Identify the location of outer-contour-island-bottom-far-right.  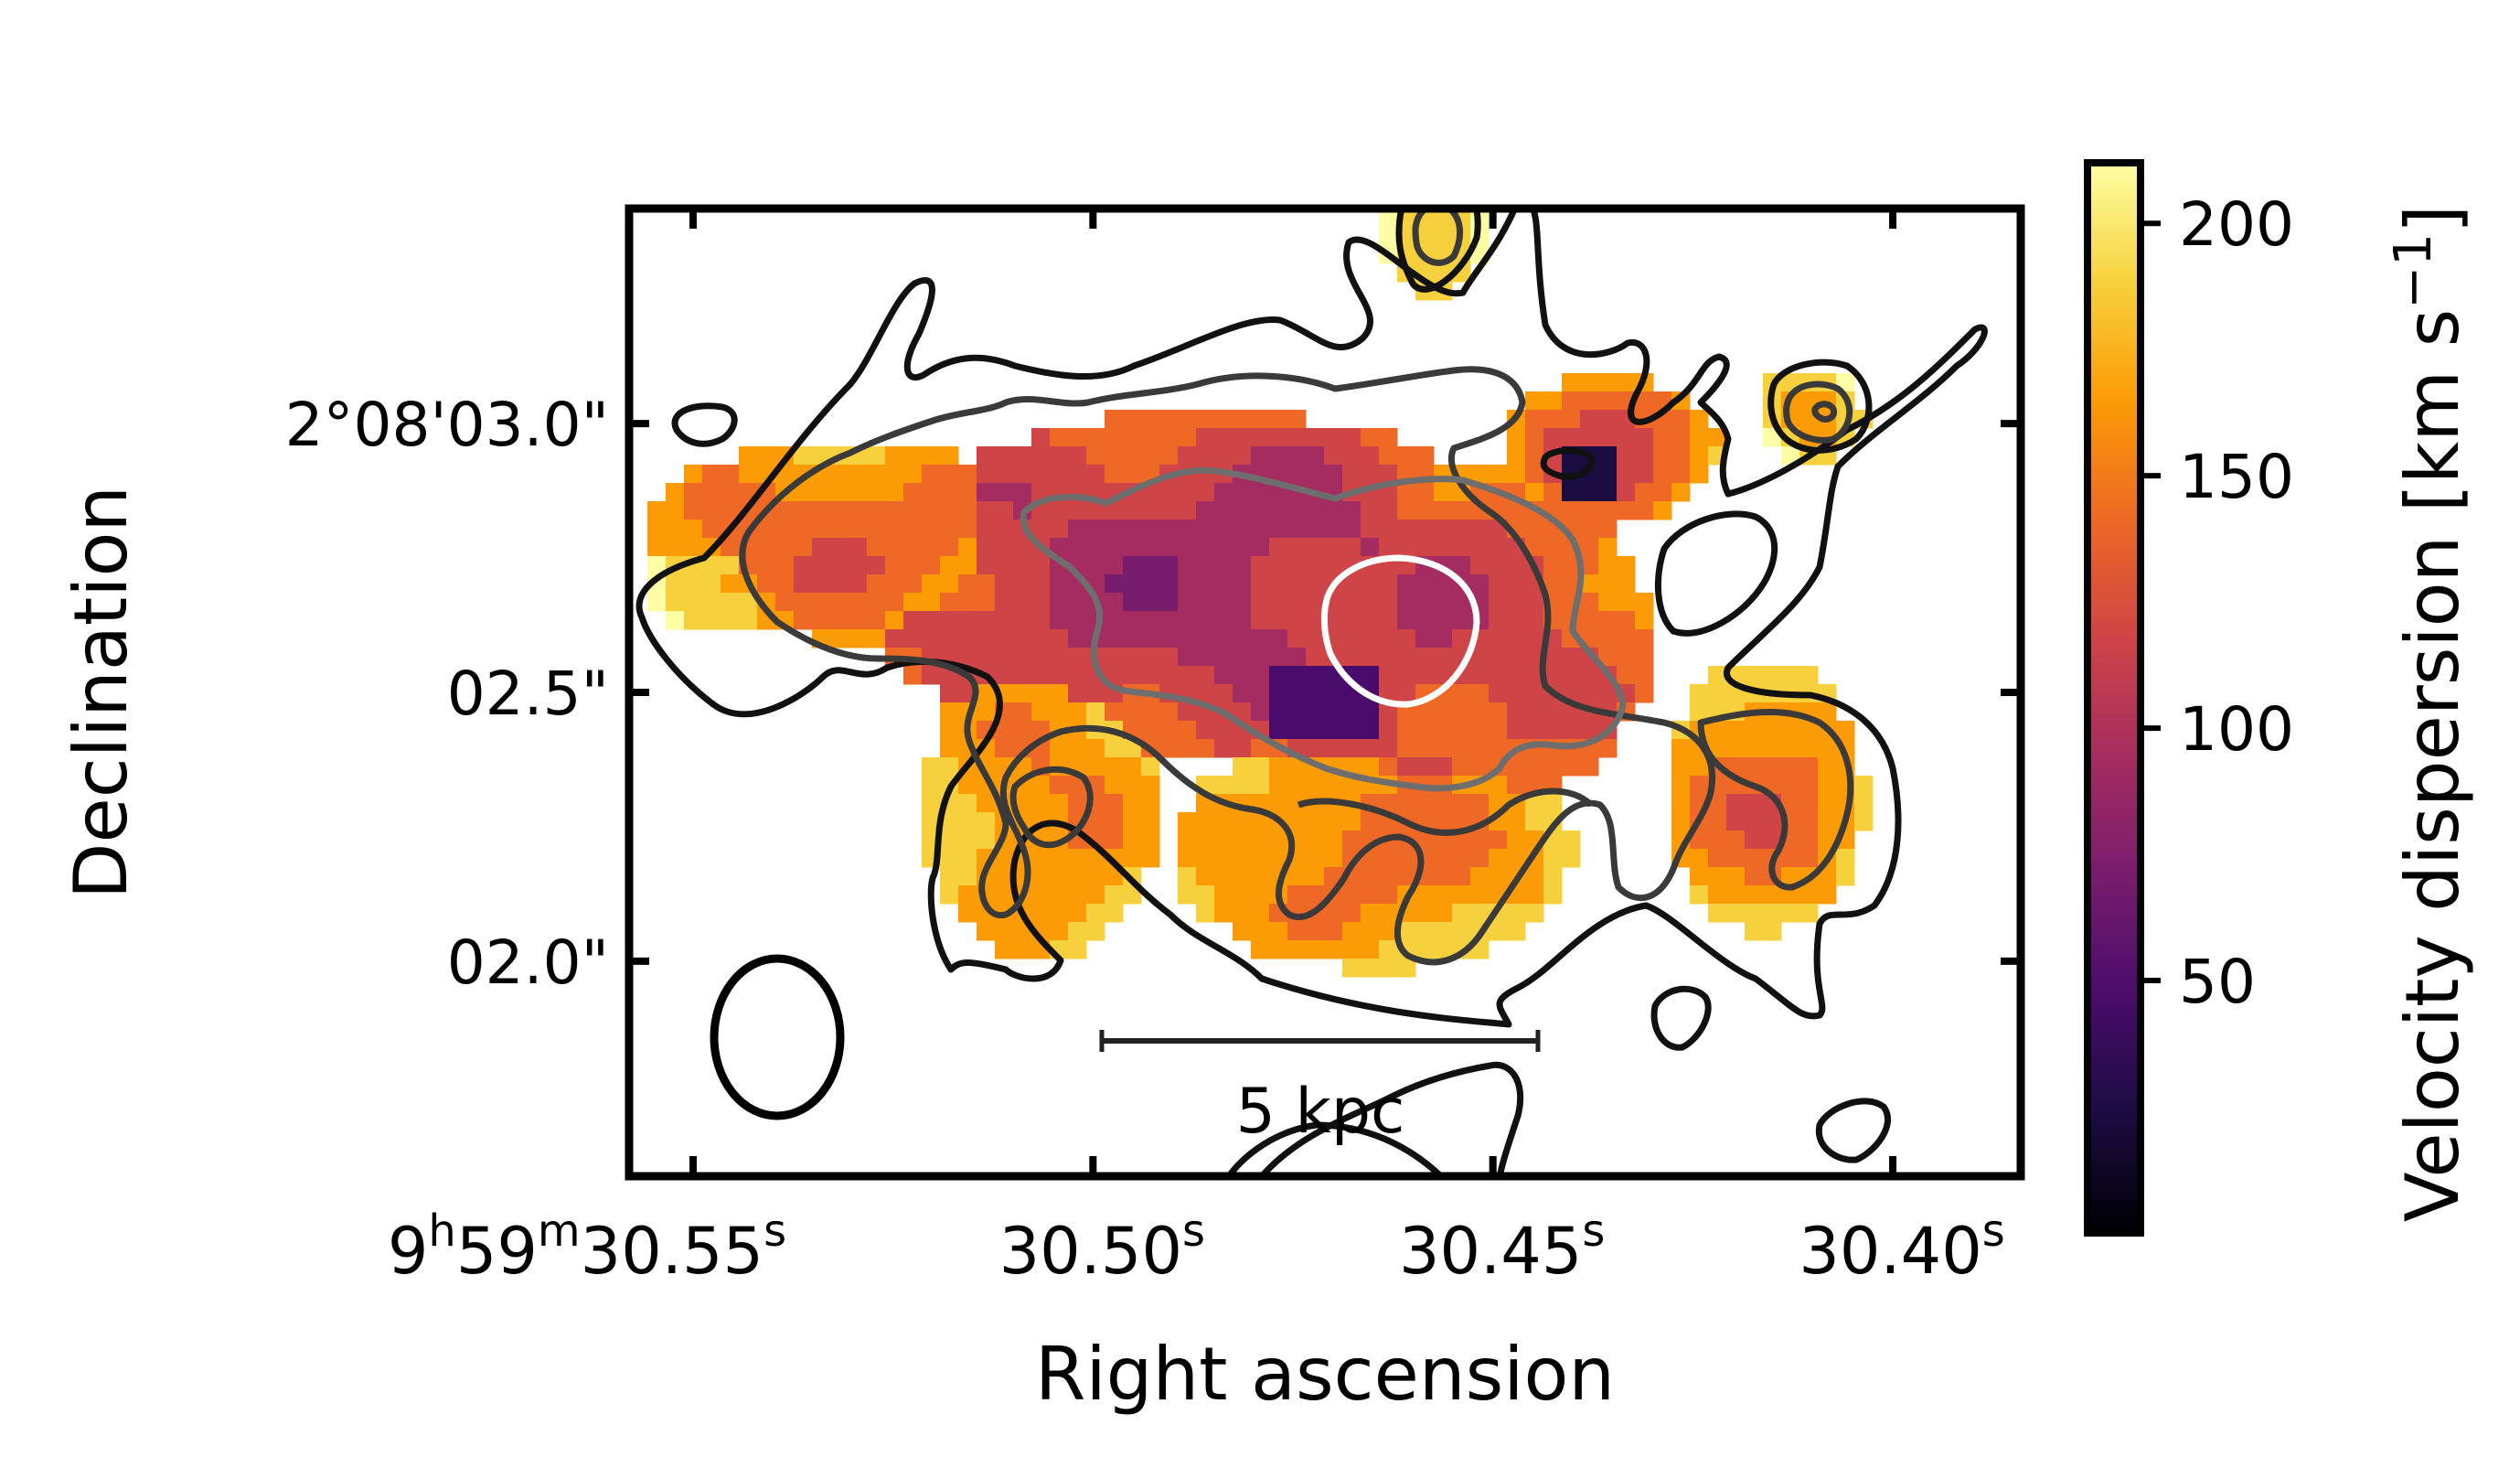
(1853, 1130).